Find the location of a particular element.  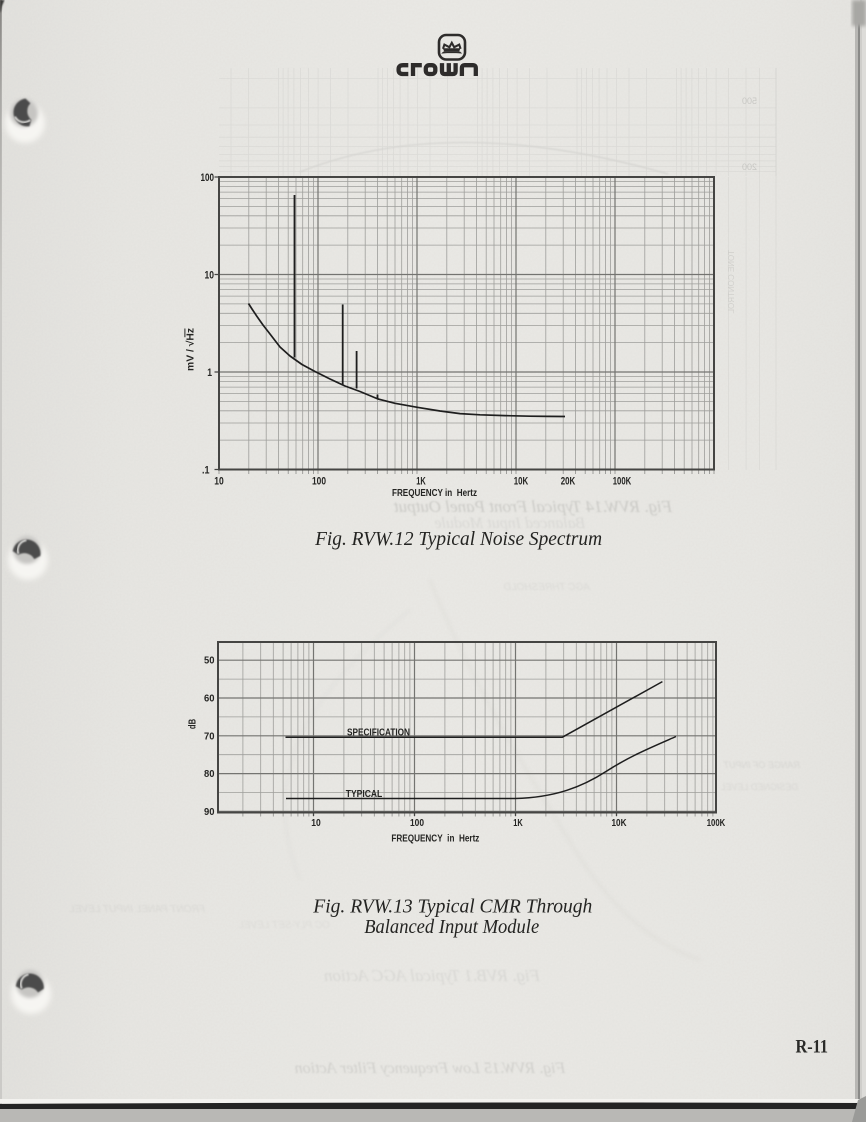

svg-text: DESIGNED LEVEL is located at coordinates (759, 787).